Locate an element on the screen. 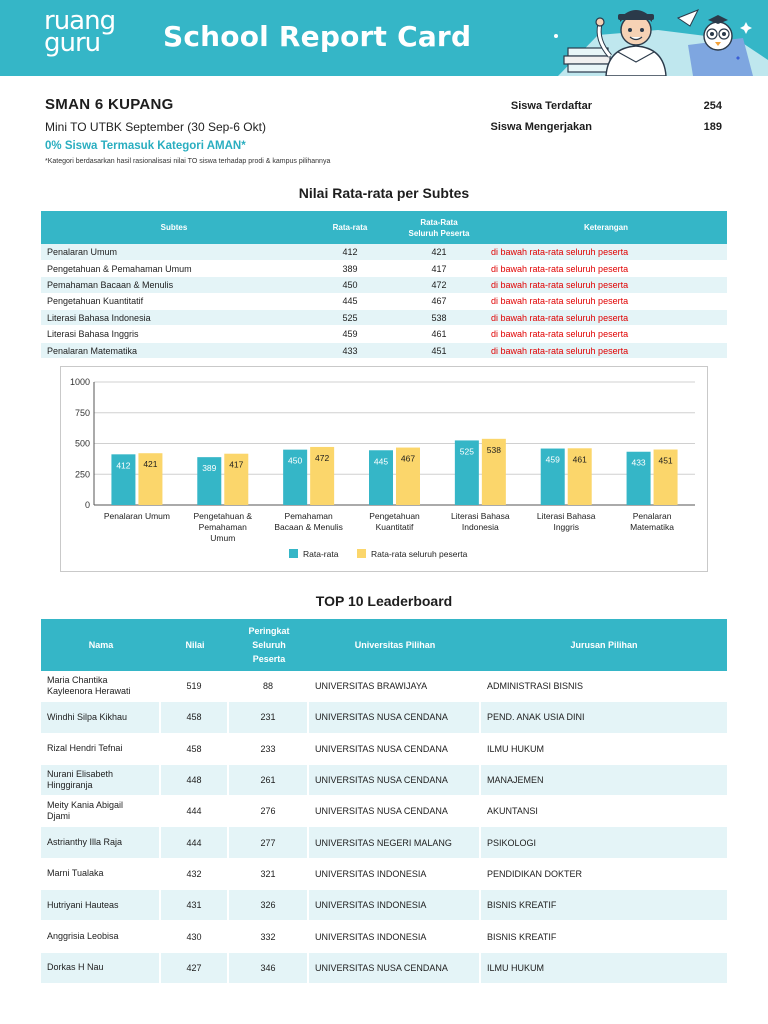  chart-data-label: 459 is located at coordinates (553, 460).